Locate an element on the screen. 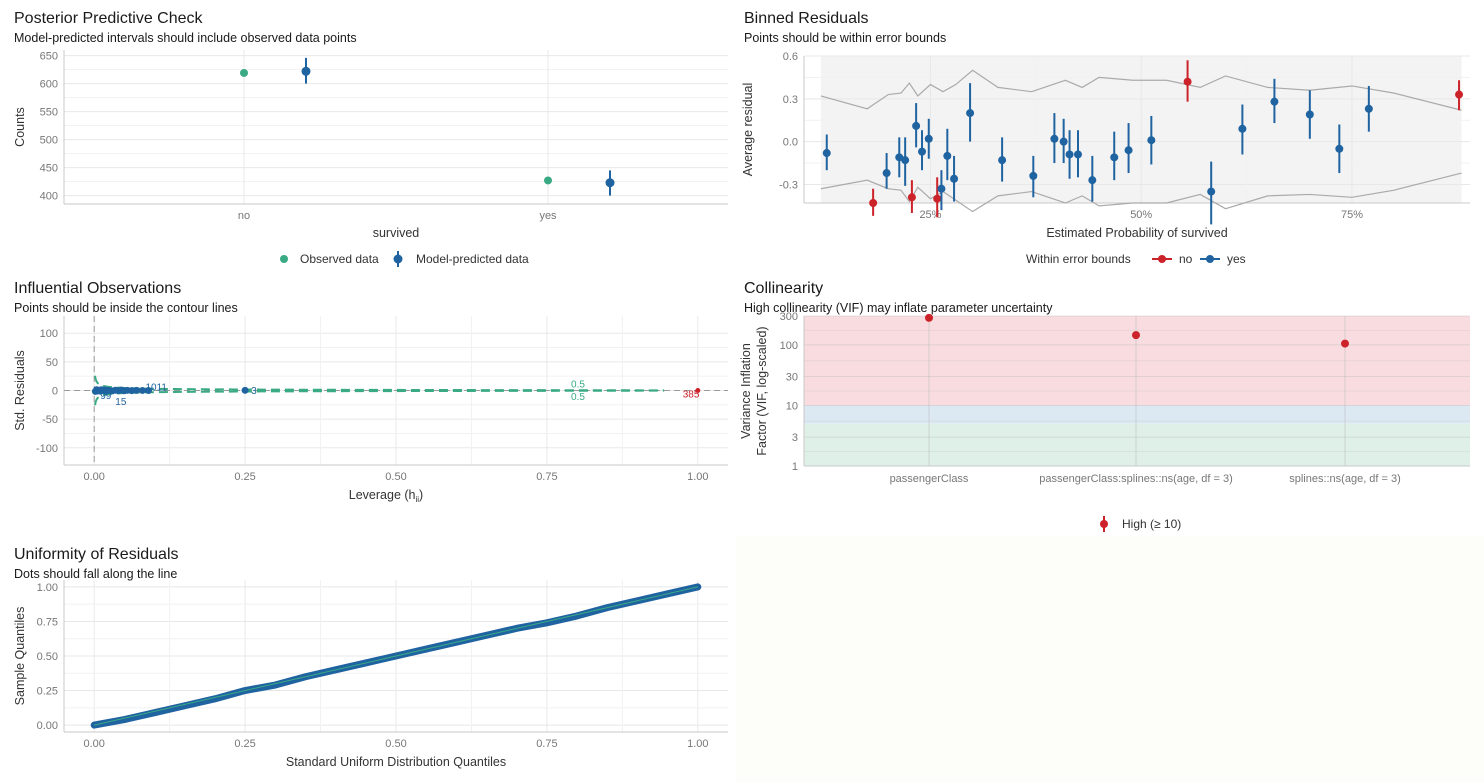  y-tick-label: -50 is located at coordinates (50, 420).